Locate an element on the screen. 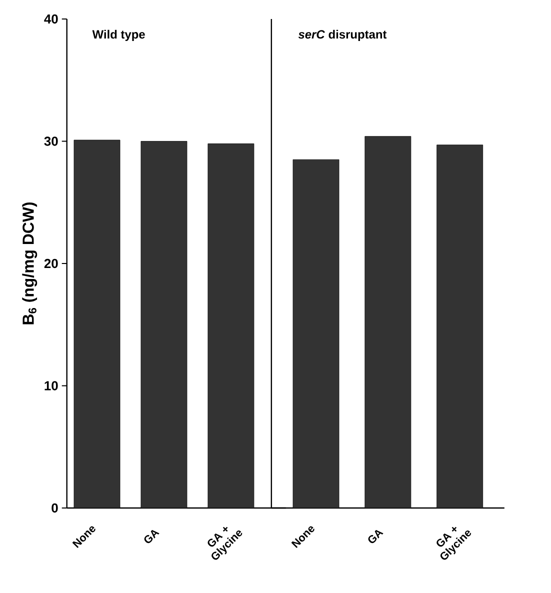 Image resolution: width=551 pixels, height=593 pixels. annotation: serC disruptant is located at coordinates (342, 35).